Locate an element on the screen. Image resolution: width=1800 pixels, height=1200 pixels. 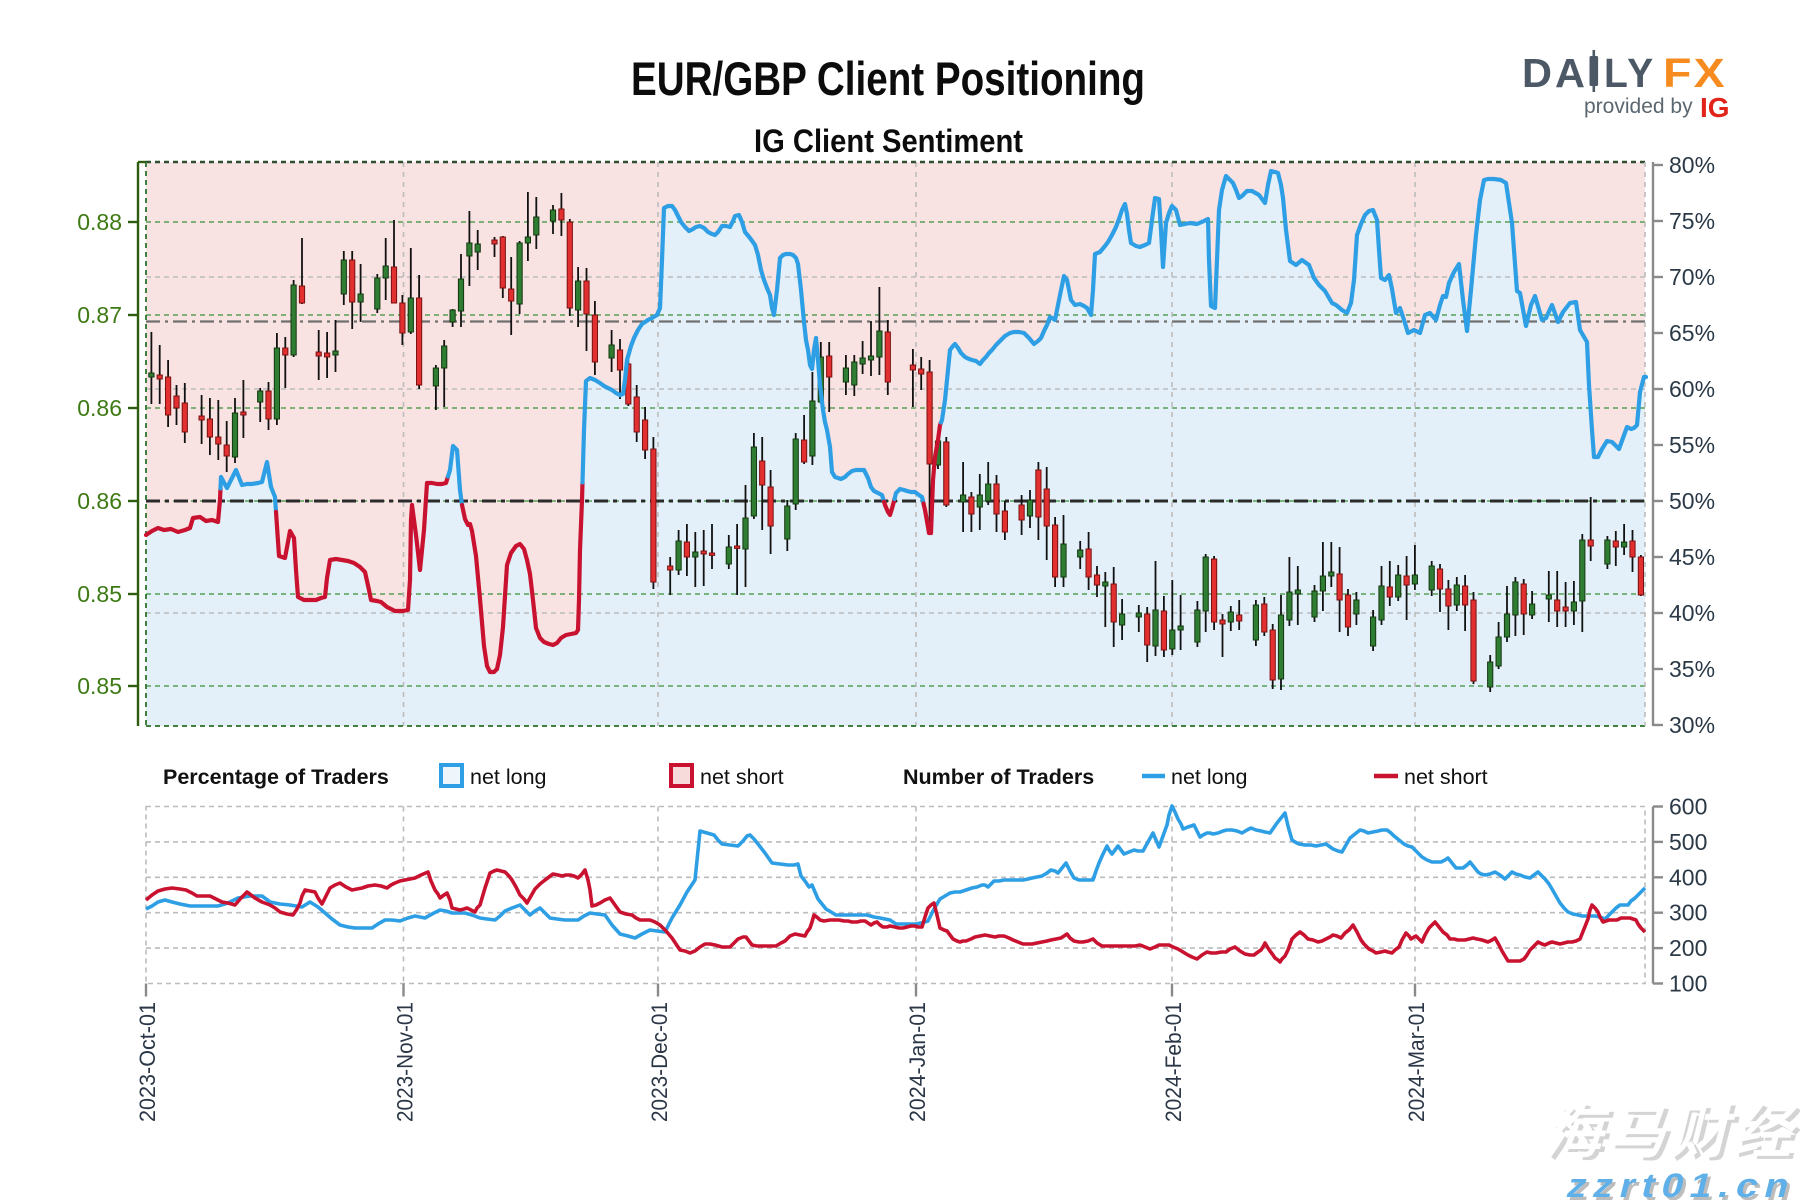
svg-text: 2024-Mar-01 is located at coordinates (1416, 1062).